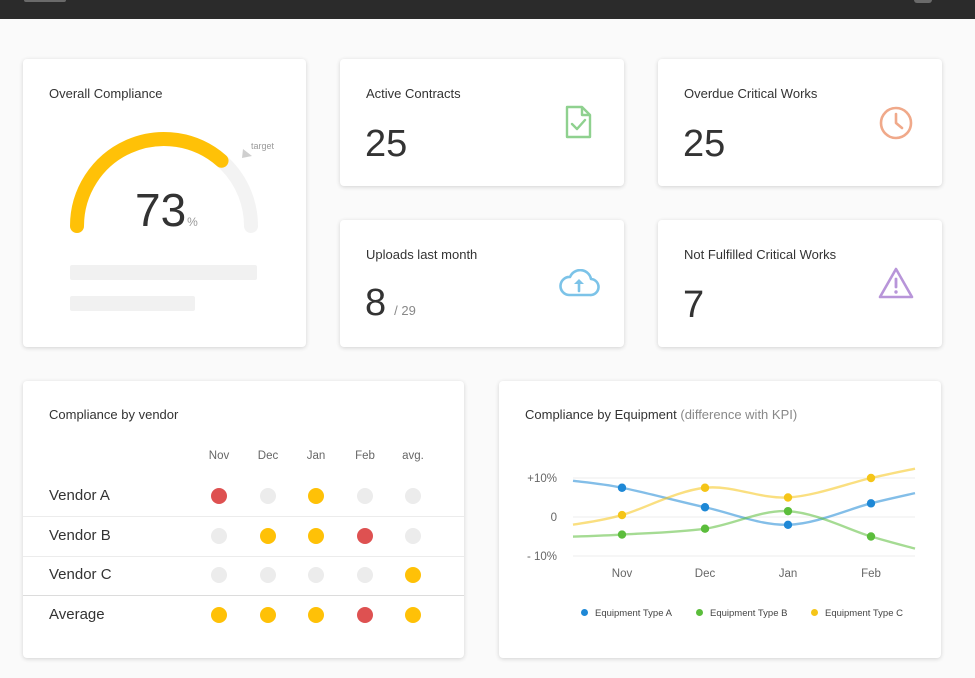 This screenshot has width=975, height=678. What do you see at coordinates (413, 93) in the screenshot?
I see `active-contracts-title: Active Contracts` at bounding box center [413, 93].